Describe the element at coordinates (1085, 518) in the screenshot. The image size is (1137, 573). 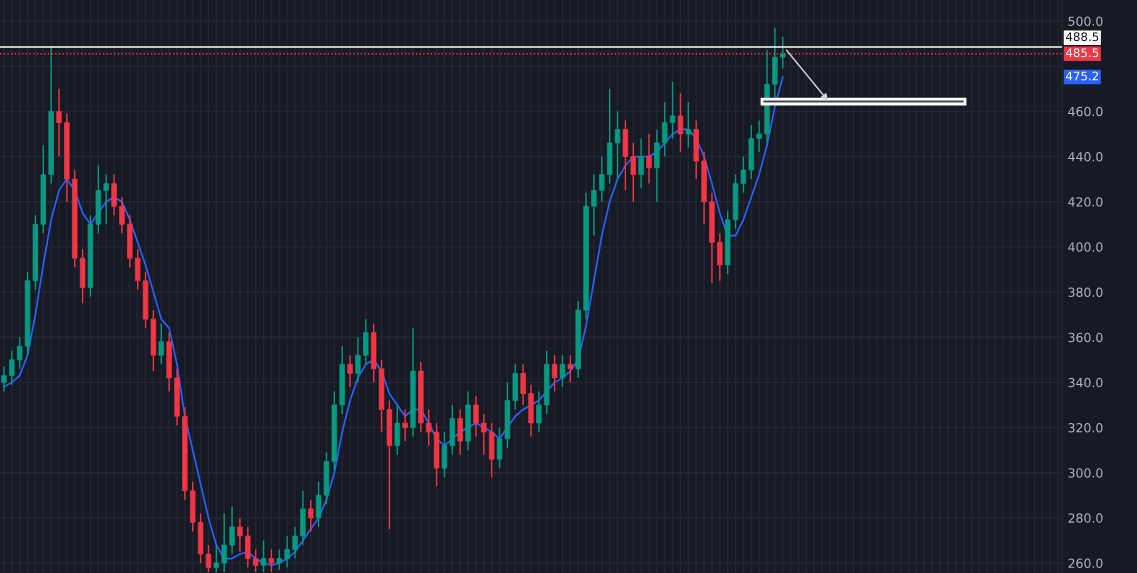
I see `y-tick-label: 280.0` at that location.